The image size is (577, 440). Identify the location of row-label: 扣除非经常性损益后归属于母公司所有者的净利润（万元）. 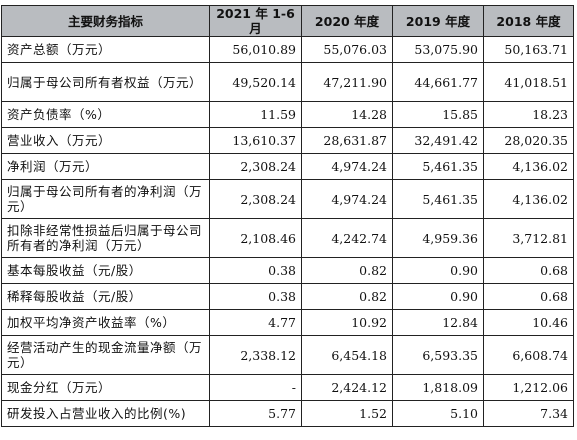
(105, 238).